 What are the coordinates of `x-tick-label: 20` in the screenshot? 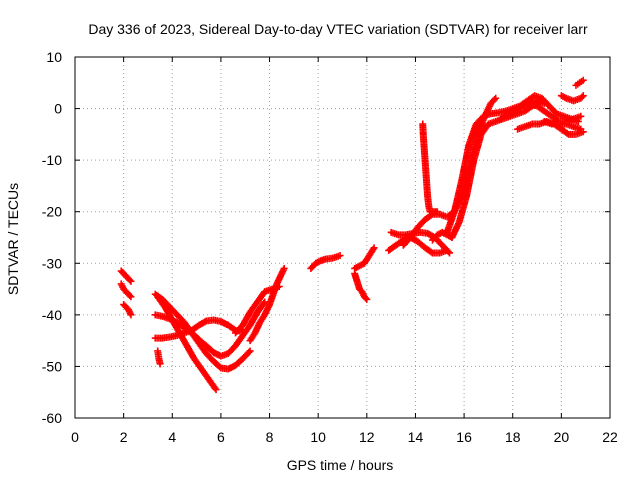 It's located at (562, 437).